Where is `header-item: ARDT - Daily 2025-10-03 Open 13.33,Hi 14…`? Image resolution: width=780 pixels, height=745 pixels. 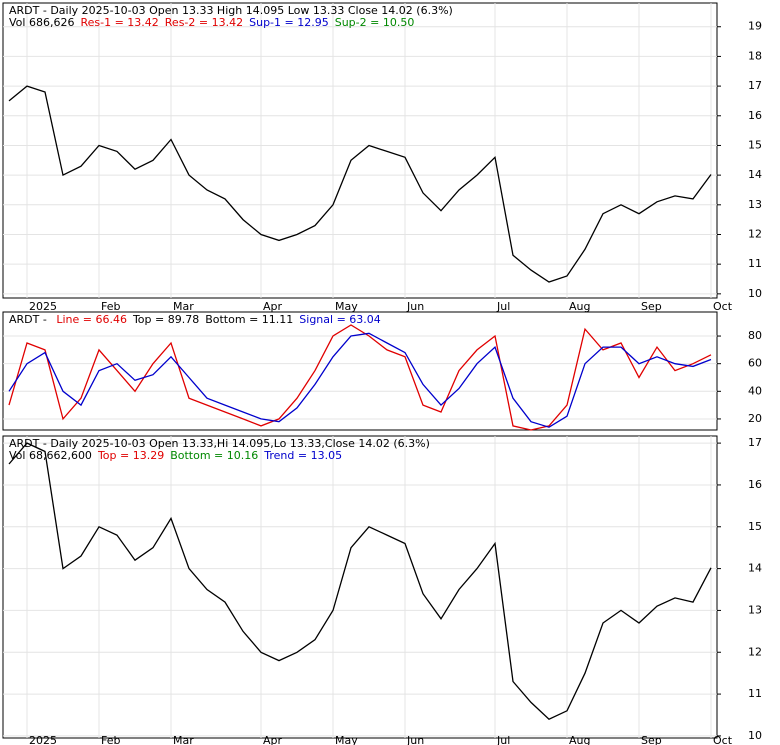 header-item: ARDT - Daily 2025-10-03 Open 13.33,Hi 14… is located at coordinates (219, 443).